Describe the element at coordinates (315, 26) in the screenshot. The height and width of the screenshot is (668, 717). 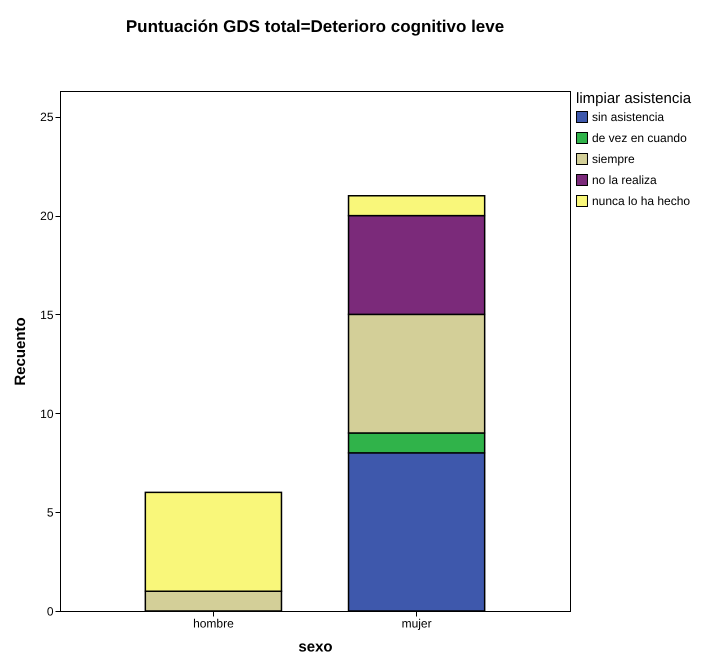
I see `chart-title: Puntuación GDS total=Deterioro cognitivo leve` at that location.